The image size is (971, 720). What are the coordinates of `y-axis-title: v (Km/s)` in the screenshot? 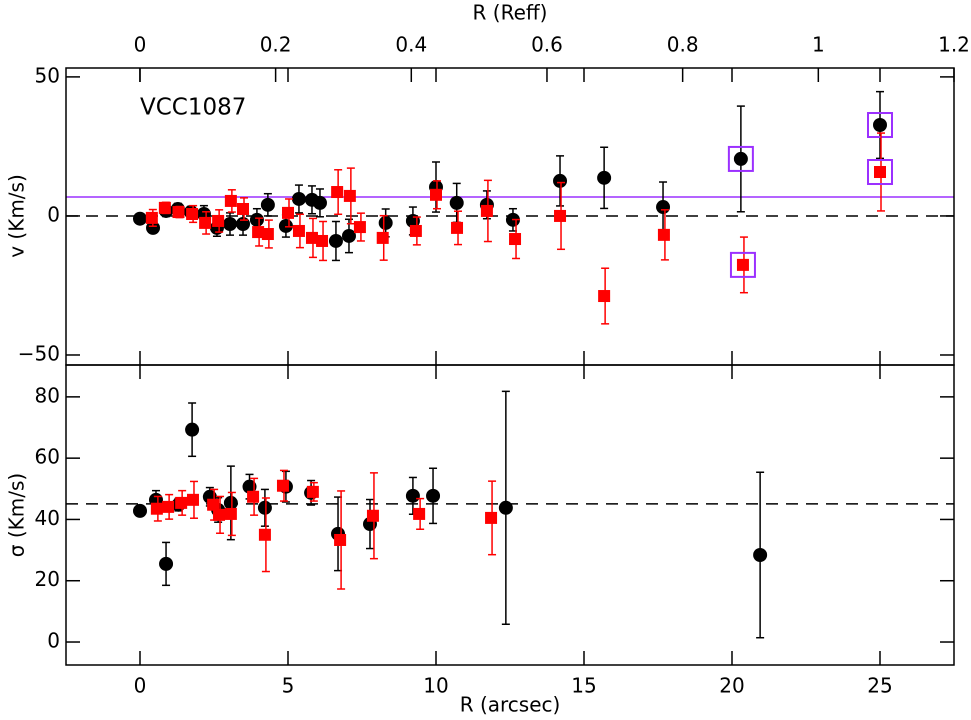 It's located at (17, 216).